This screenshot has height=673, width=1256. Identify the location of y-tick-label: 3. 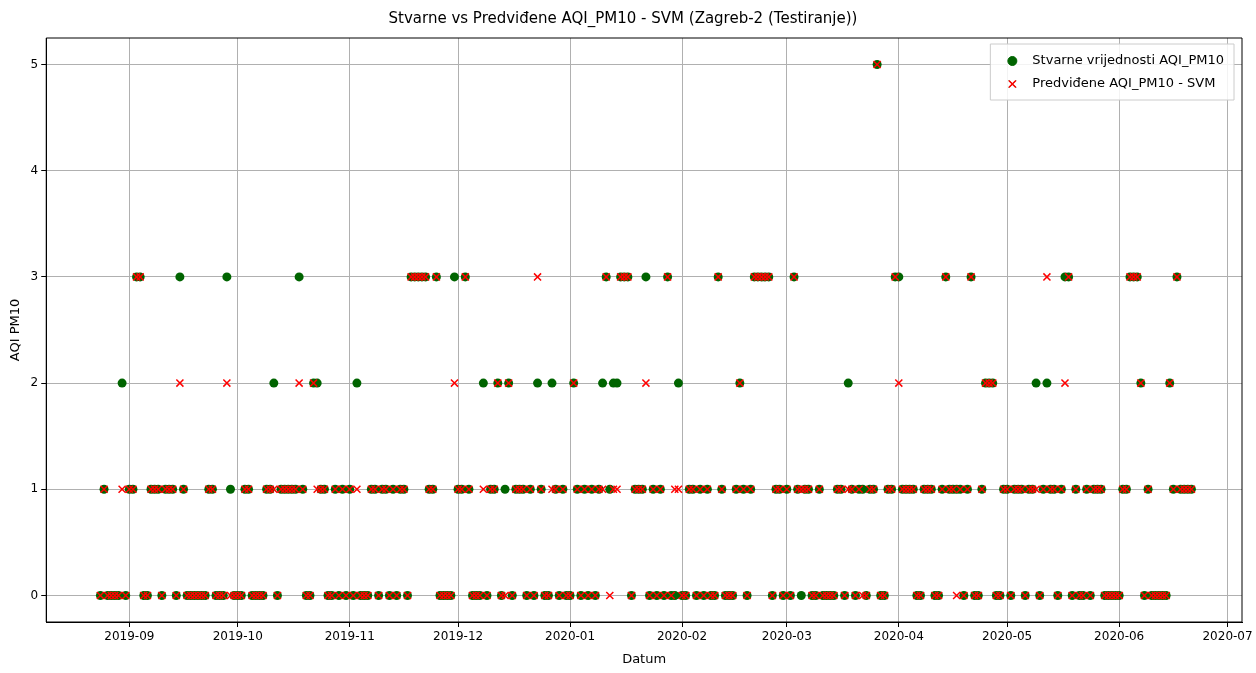
(34, 276).